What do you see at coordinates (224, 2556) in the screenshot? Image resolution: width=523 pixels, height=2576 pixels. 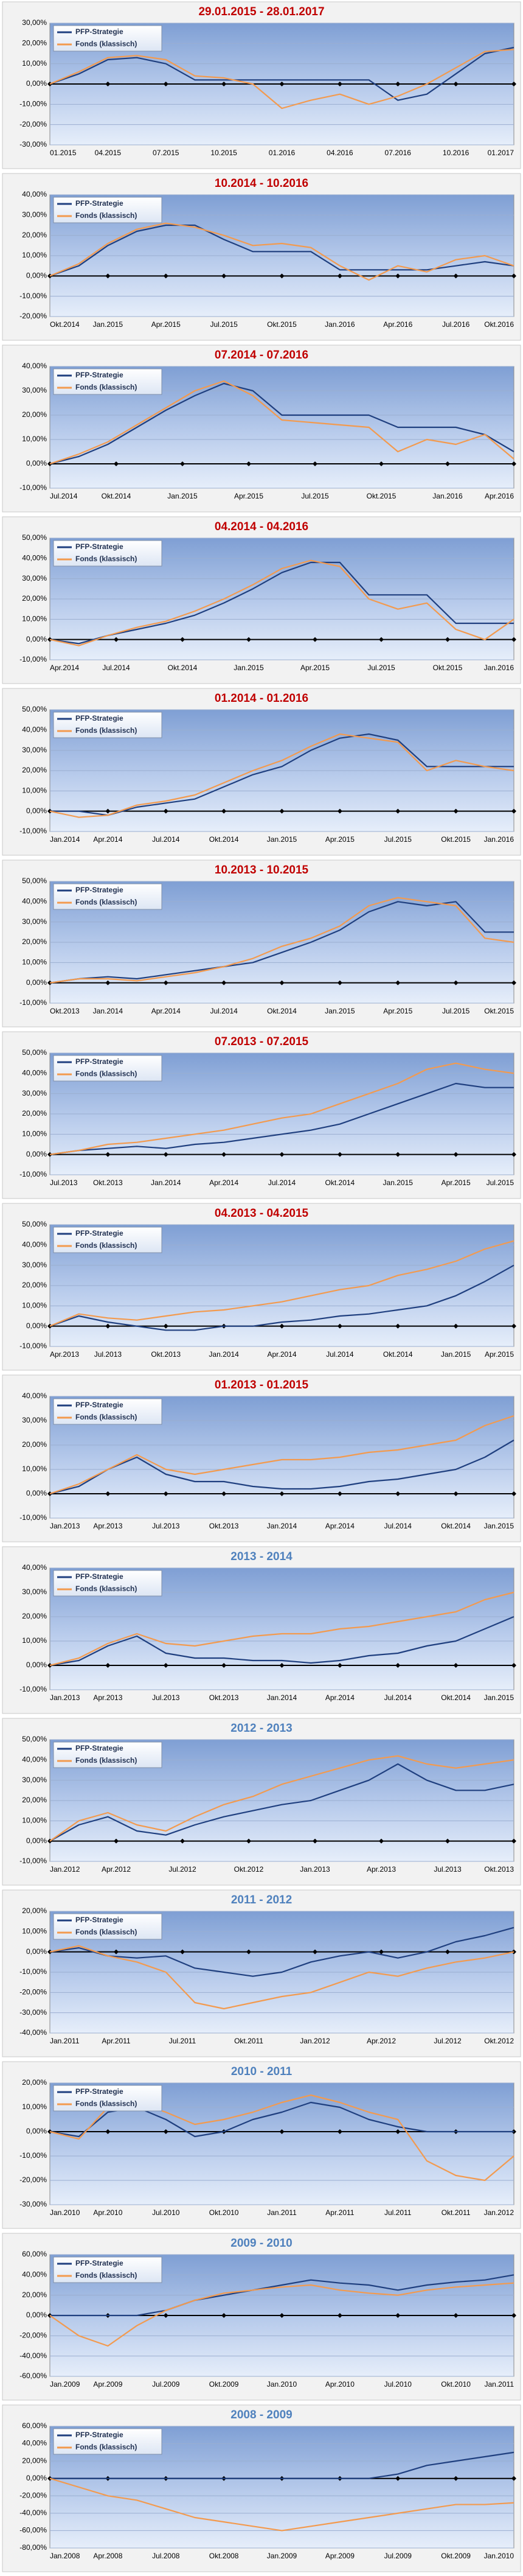 I see `x-tick-label: Okt.2008` at bounding box center [224, 2556].